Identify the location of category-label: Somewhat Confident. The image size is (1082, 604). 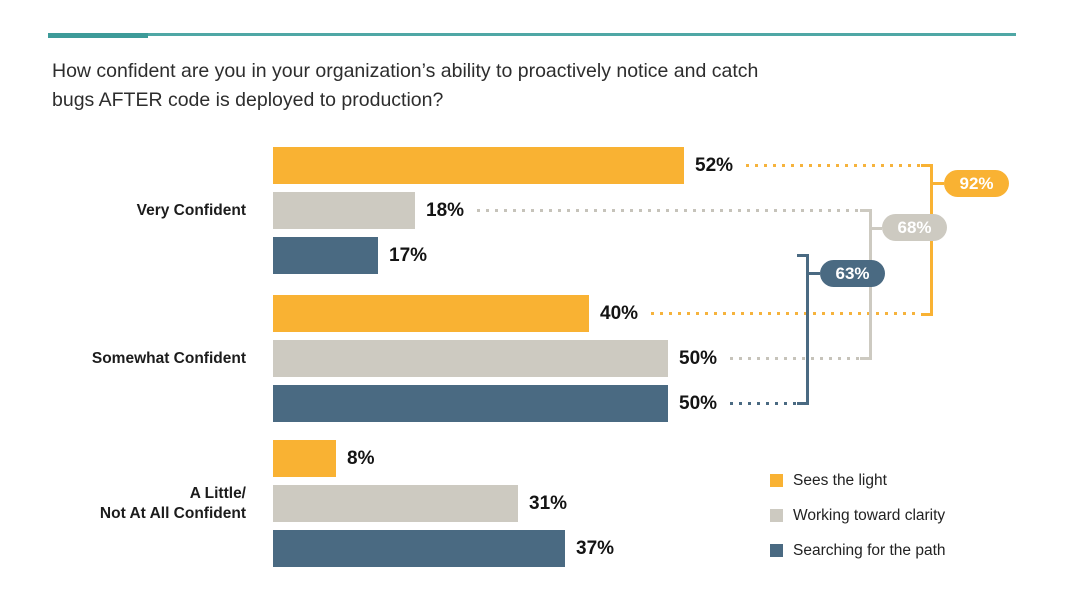
(169, 359).